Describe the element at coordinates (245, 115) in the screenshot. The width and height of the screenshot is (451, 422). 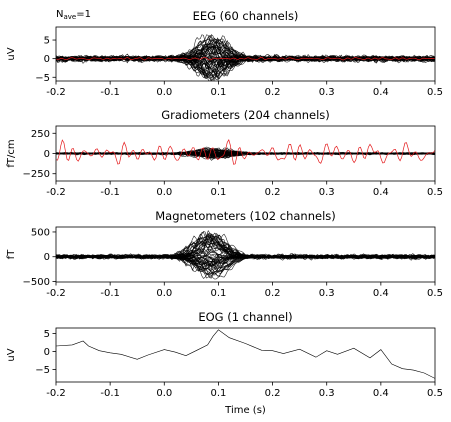
I see `panel-title: Gradiometers (204 channels)` at that location.